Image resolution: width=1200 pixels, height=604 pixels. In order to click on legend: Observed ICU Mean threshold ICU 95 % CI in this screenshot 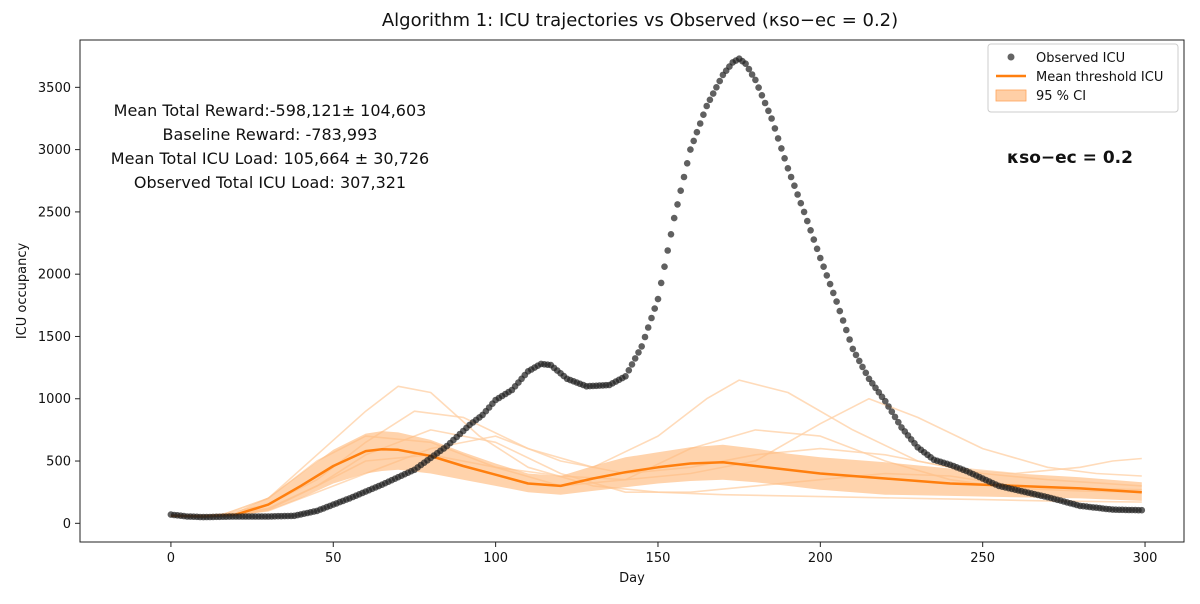, I will do `click(1083, 78)`.